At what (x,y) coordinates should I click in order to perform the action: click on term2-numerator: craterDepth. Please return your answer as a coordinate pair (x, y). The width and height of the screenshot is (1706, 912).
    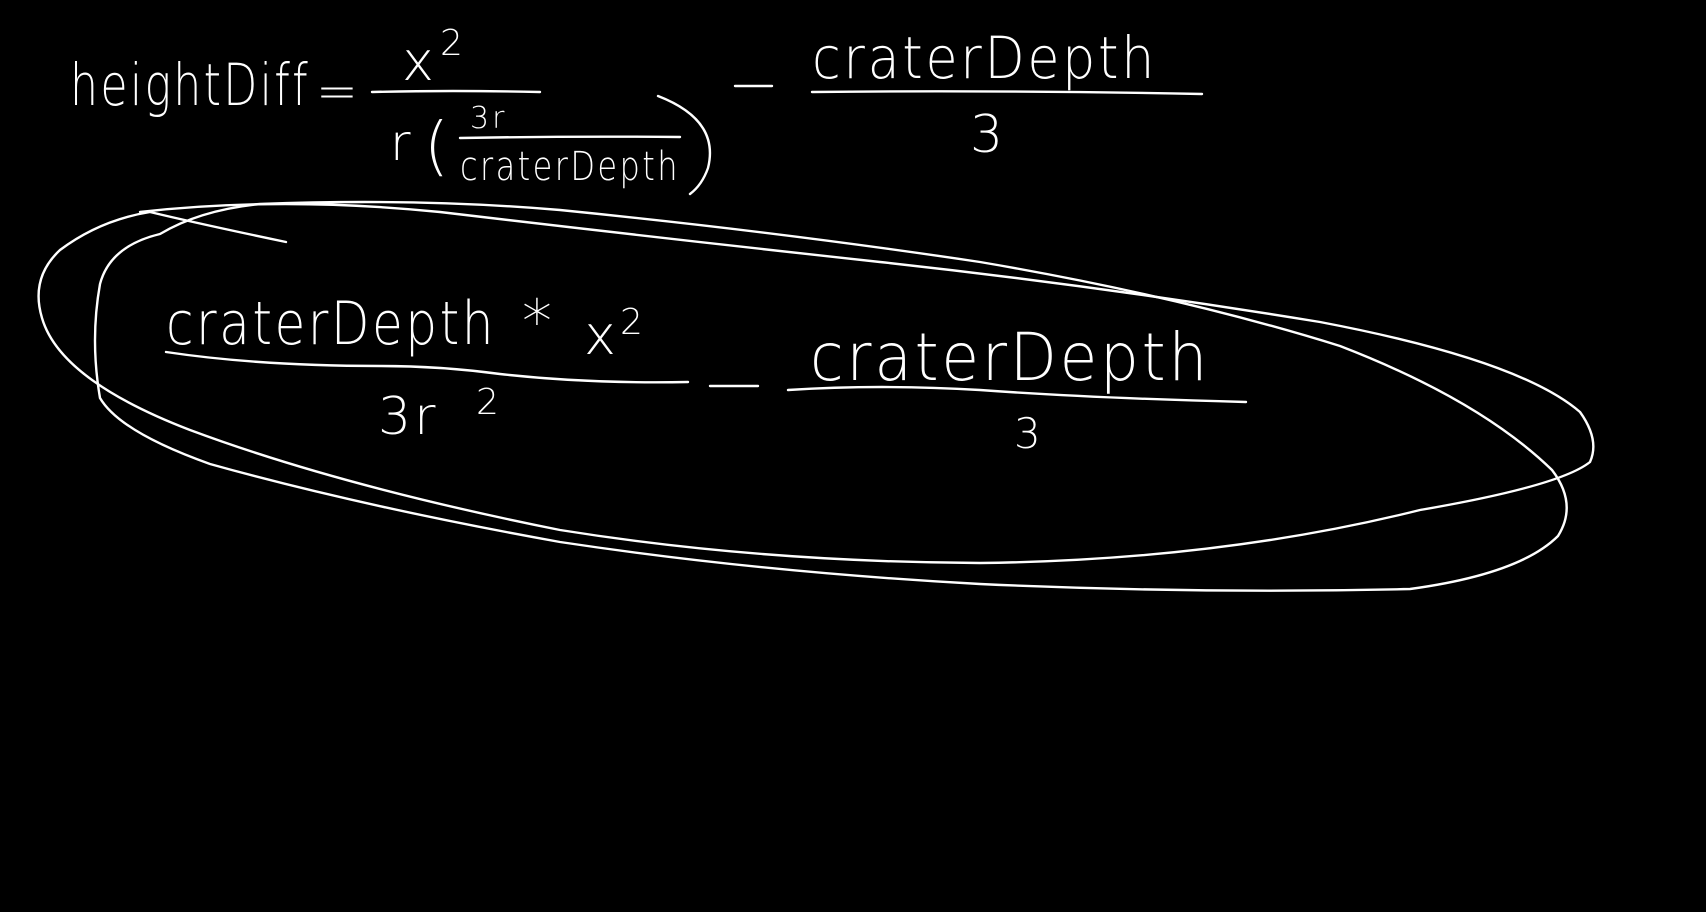
    Looking at the image, I should click on (984, 58).